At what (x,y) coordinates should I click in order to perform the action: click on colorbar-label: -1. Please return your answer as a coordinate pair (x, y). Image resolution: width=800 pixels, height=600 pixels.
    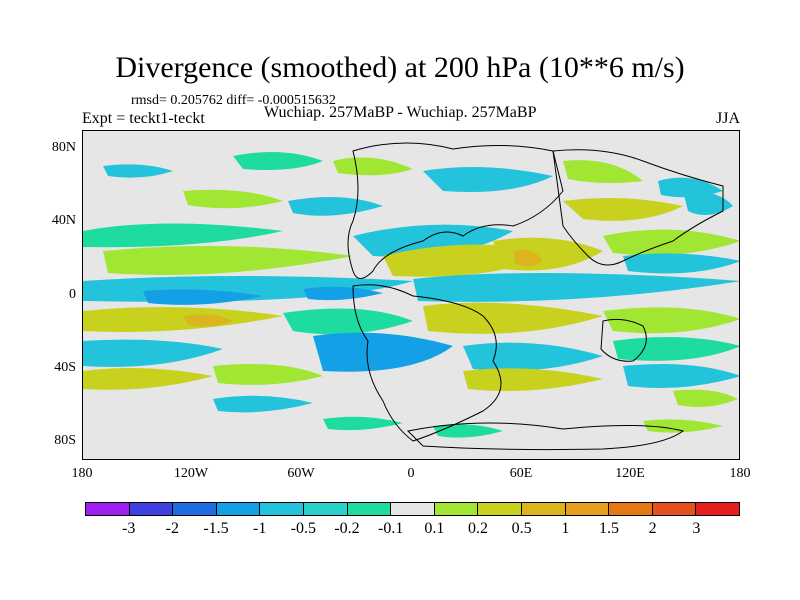
    Looking at the image, I should click on (259, 528).